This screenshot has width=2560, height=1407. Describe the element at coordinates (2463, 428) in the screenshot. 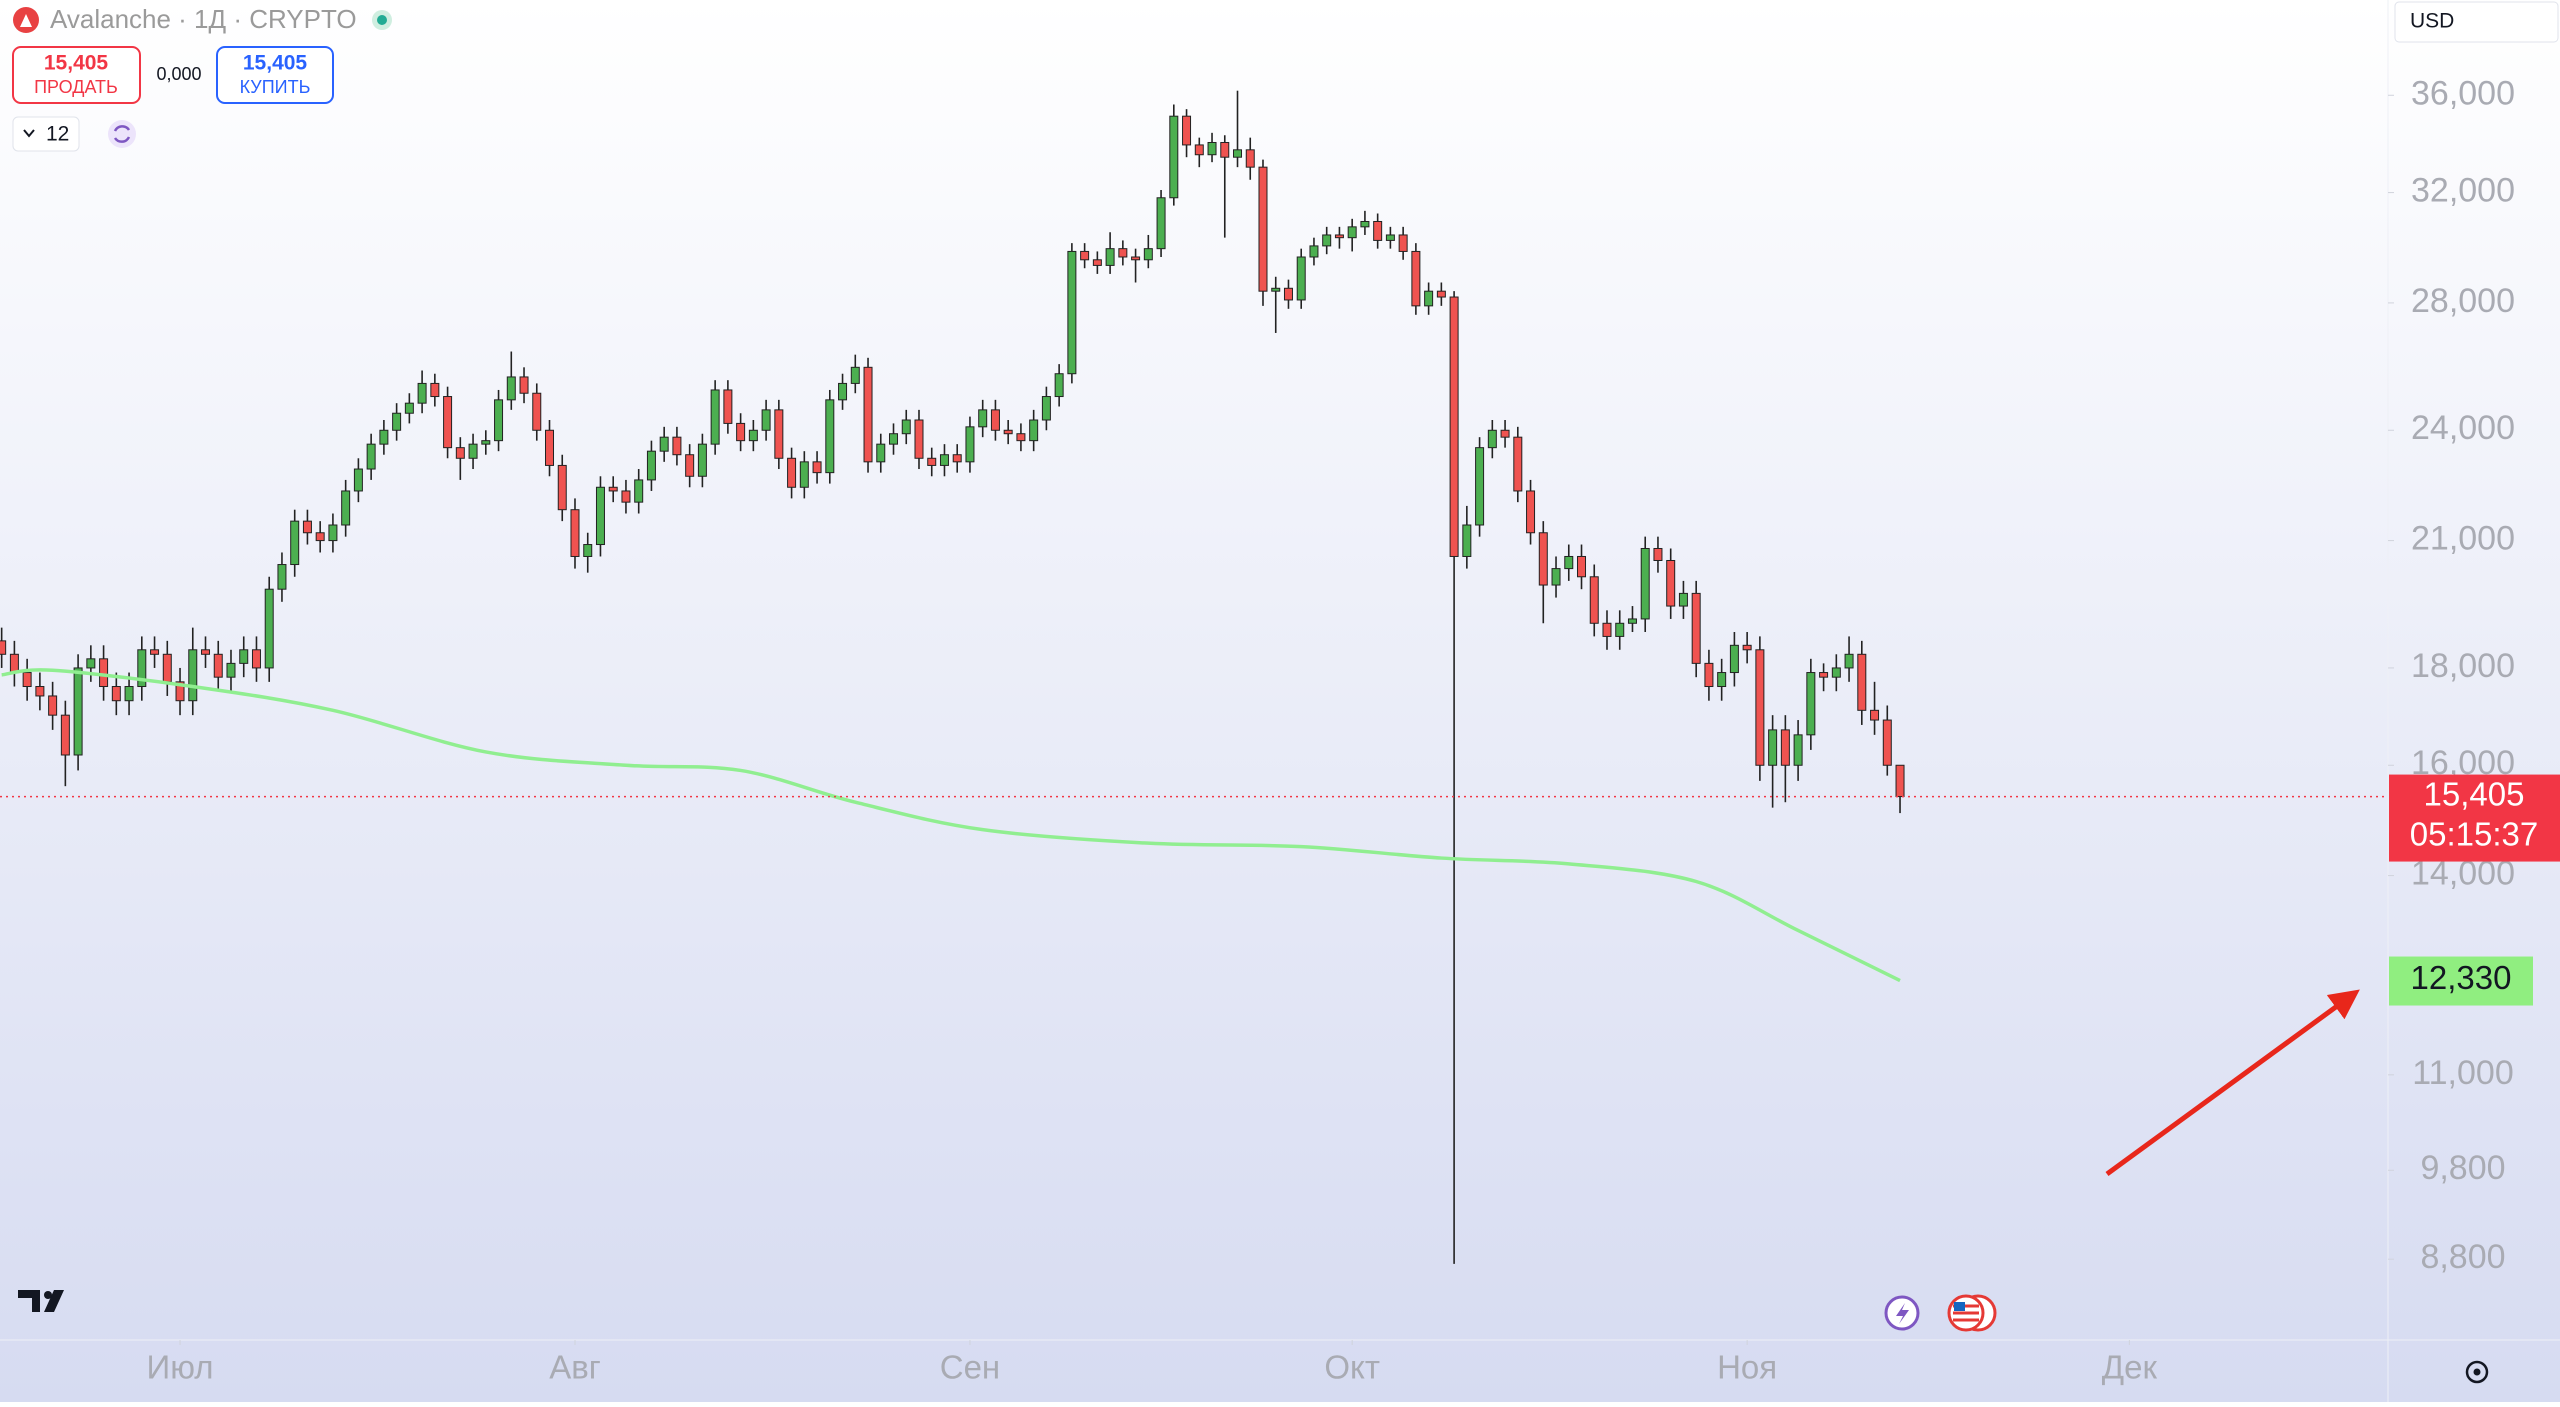

I see `y-tick-label: 24,000` at that location.